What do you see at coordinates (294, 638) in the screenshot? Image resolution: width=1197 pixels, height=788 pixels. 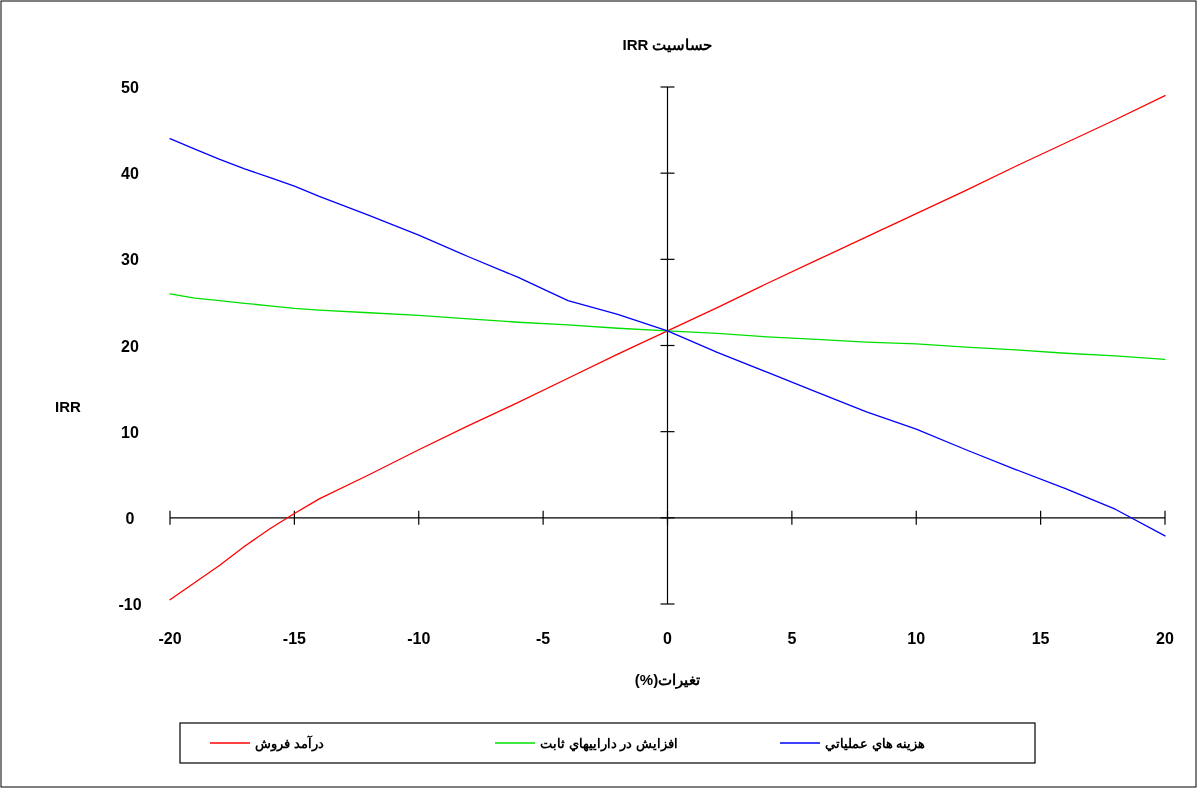 I see `x-tick-label: -15` at bounding box center [294, 638].